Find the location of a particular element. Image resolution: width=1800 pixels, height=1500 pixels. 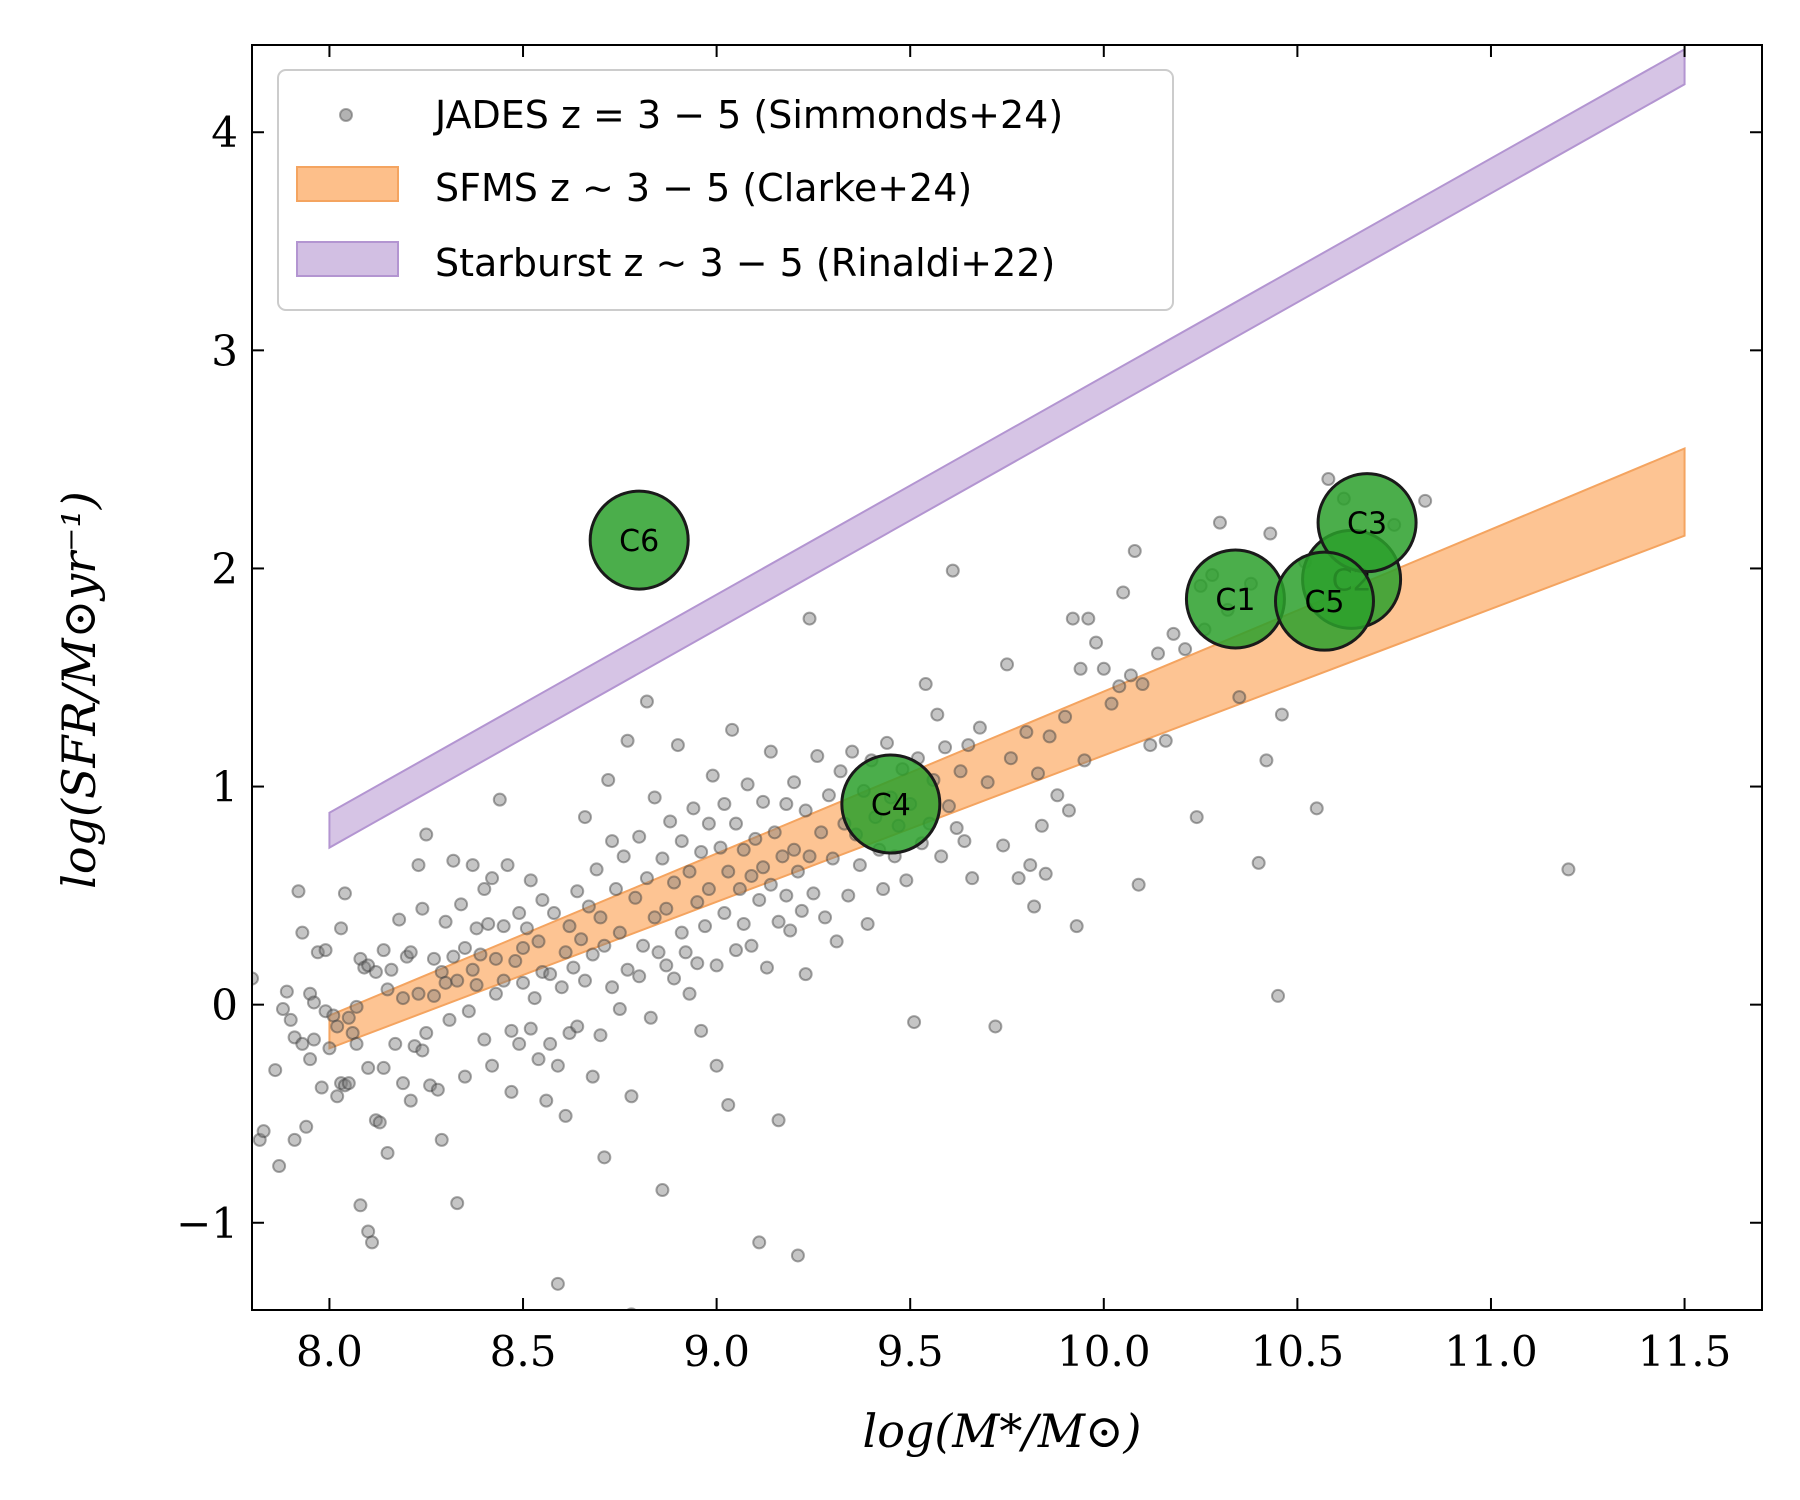

clump-label: C1 is located at coordinates (1235, 600).